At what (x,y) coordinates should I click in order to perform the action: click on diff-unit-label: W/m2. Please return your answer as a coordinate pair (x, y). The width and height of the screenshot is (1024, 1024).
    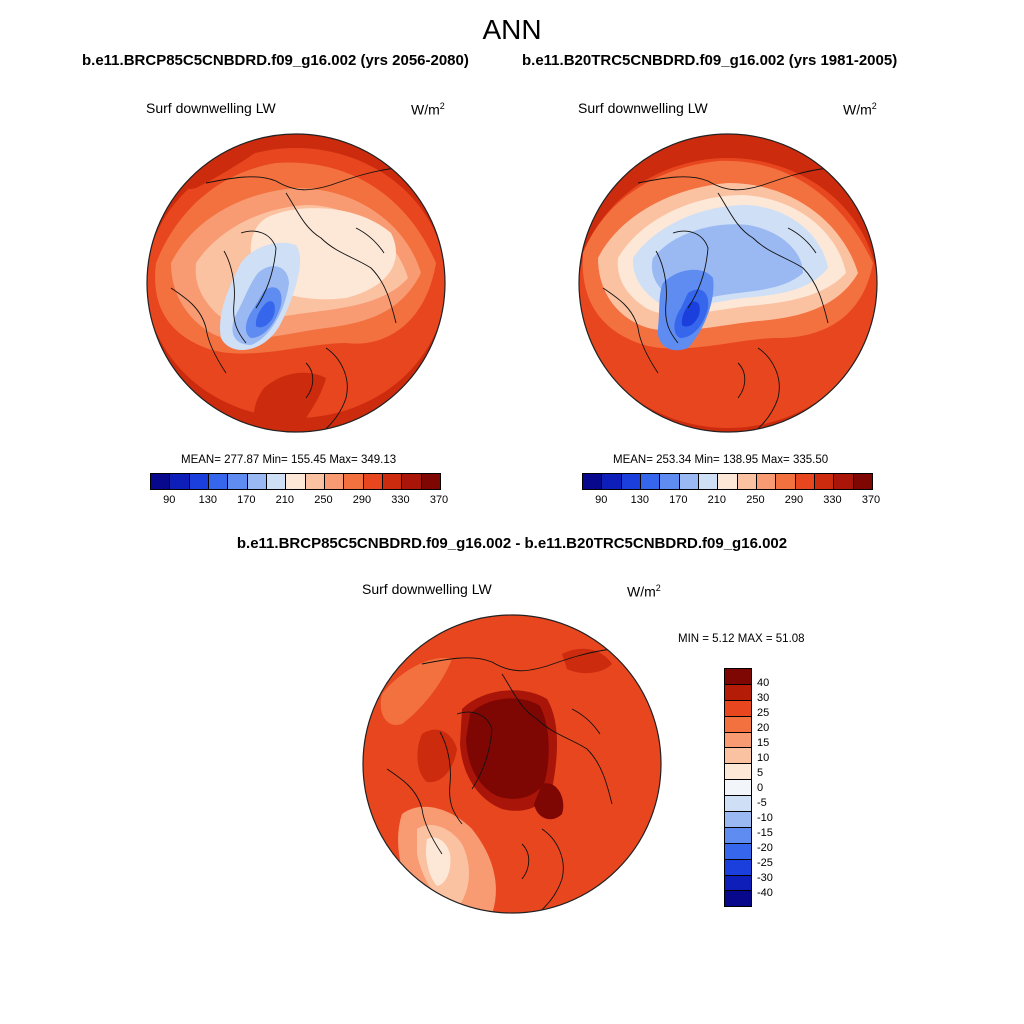
    Looking at the image, I should click on (644, 591).